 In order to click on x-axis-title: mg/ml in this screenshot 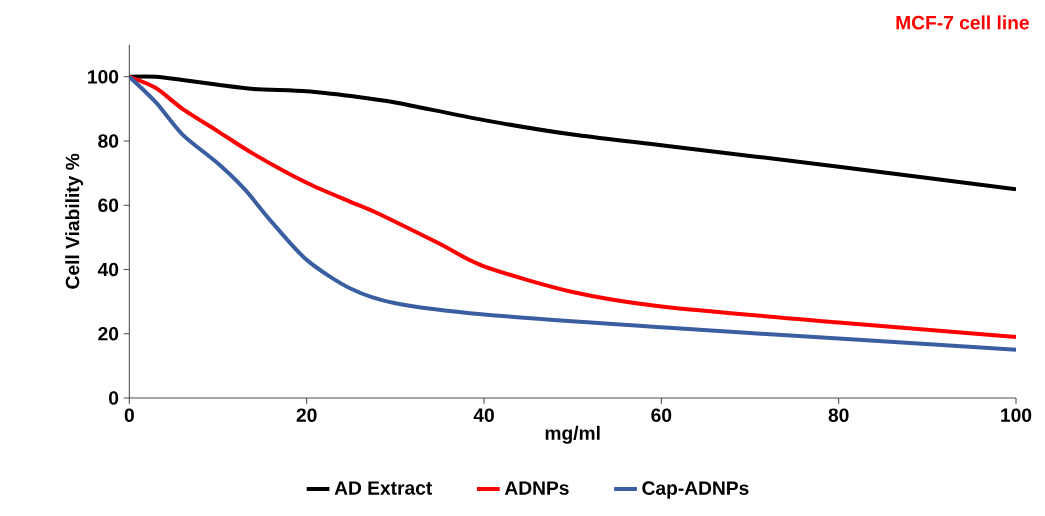, I will do `click(572, 434)`.